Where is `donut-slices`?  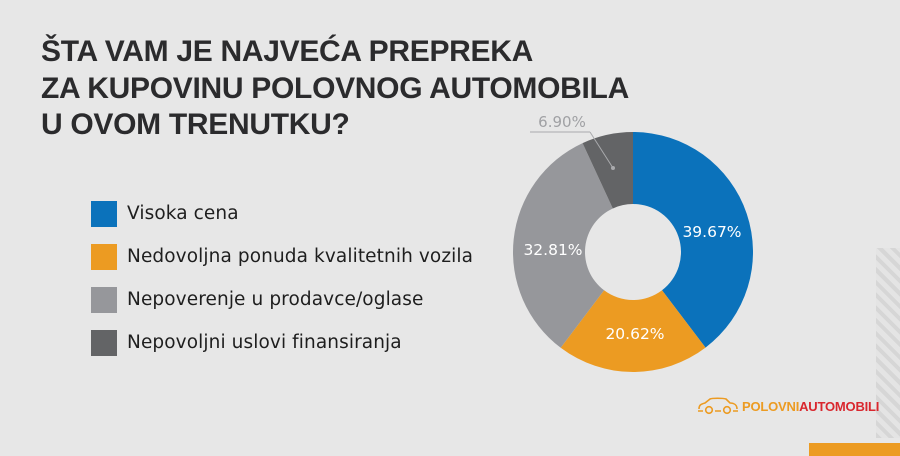 donut-slices is located at coordinates (633, 252).